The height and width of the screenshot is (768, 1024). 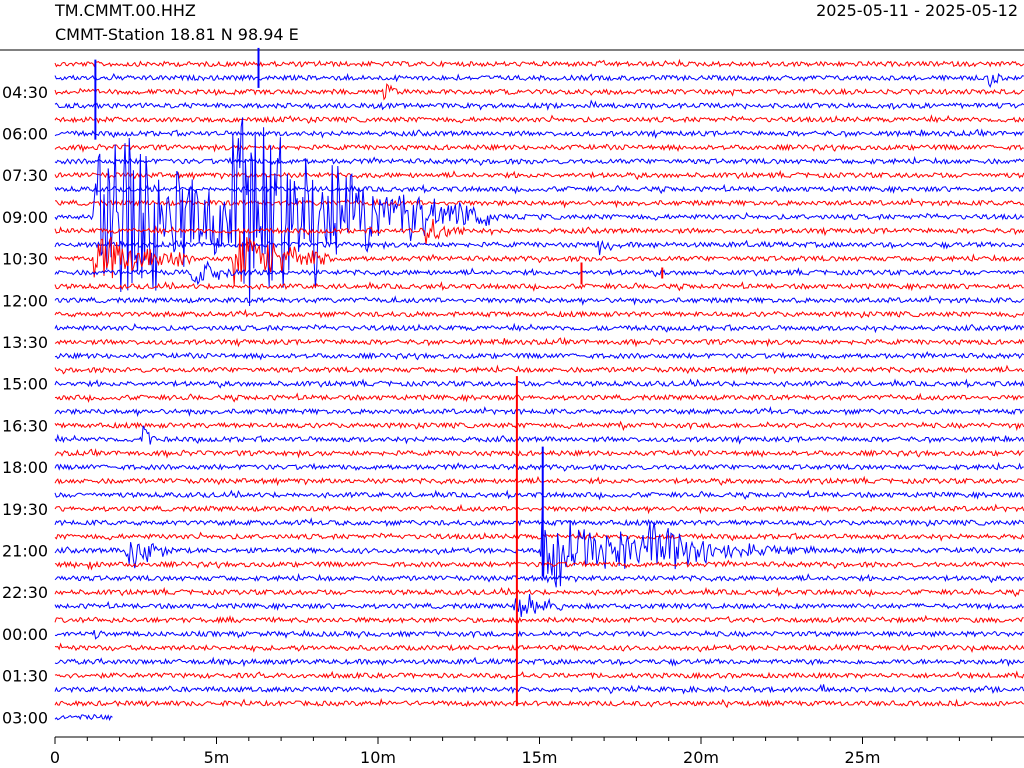 I want to click on date-range: 2025-05-11 - 2025-05-12, so click(x=917, y=10).